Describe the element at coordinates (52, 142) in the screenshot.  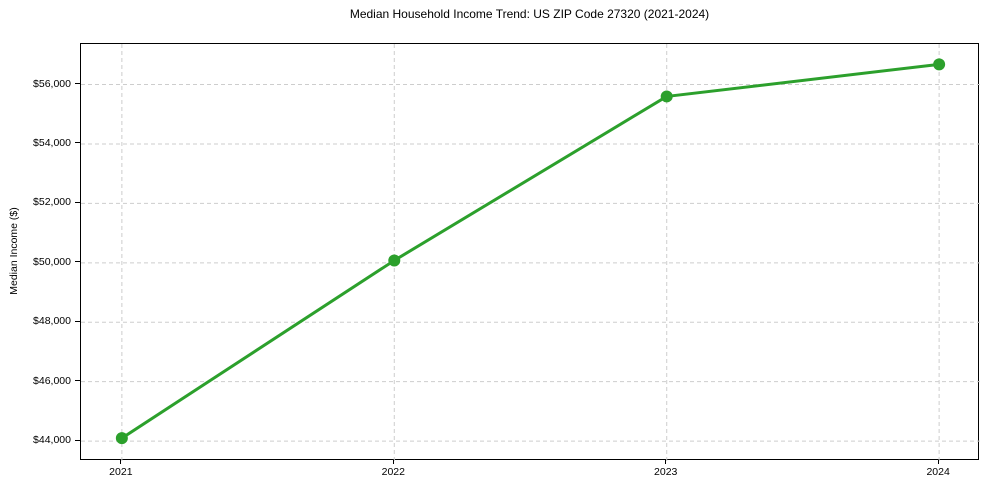
I see `y-tick-label: $54,000` at that location.